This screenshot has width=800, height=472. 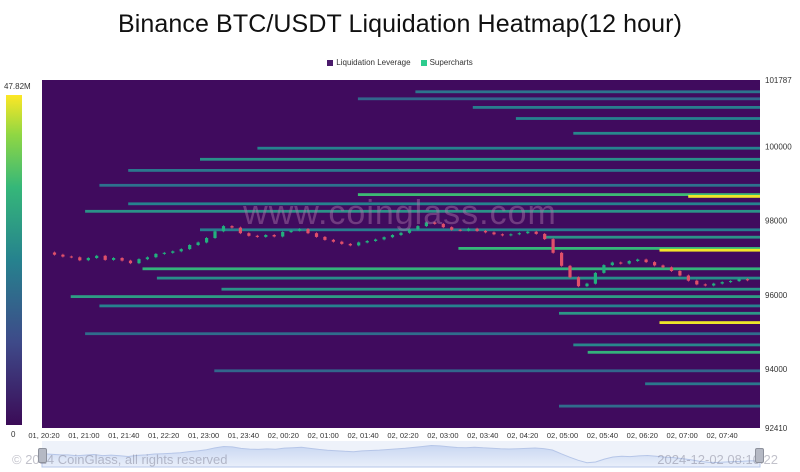 I want to click on x-tick-label: 01, 21:00, so click(x=83, y=435).